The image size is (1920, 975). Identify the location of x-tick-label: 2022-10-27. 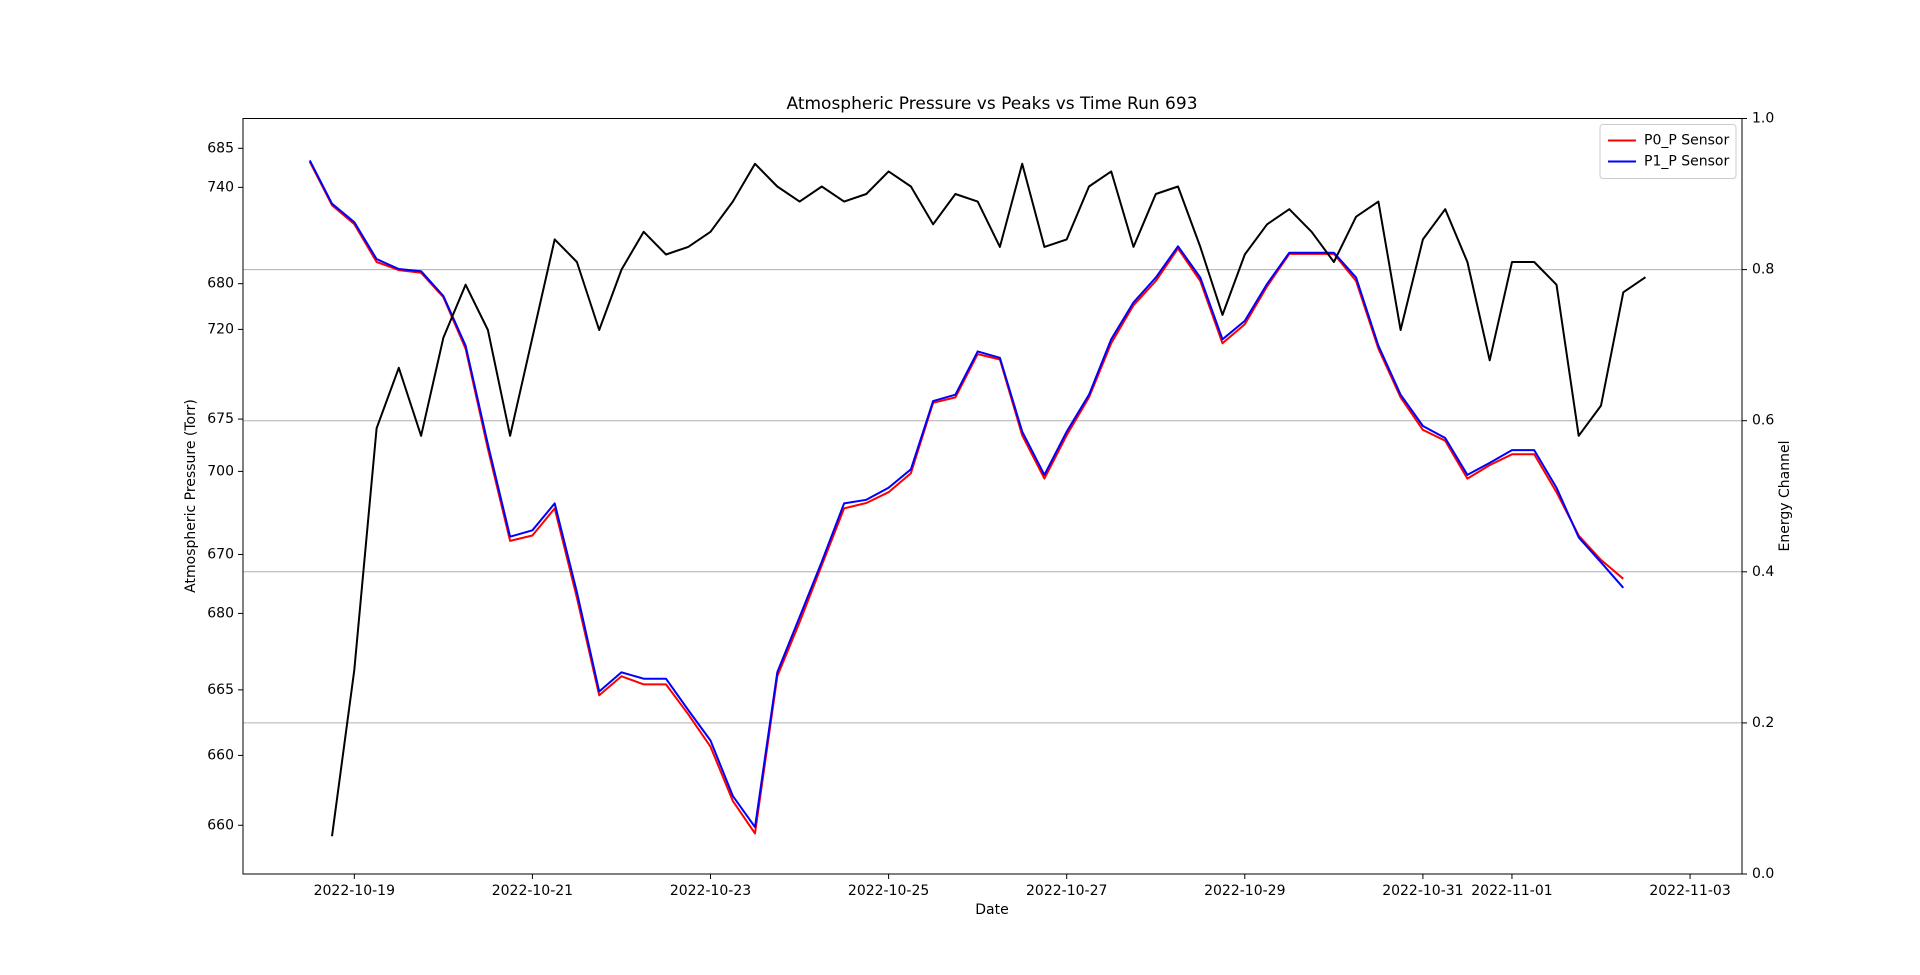
(1066, 891).